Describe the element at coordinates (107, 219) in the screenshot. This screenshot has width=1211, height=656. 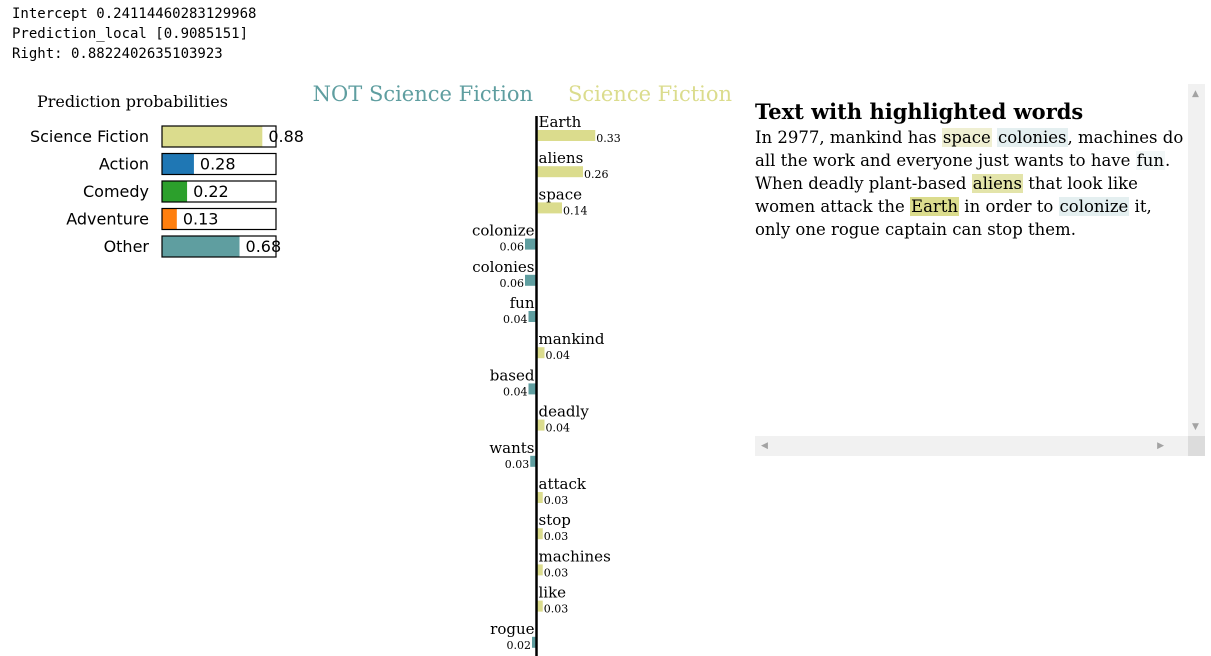
I see `proba-category-label: Adventure` at that location.